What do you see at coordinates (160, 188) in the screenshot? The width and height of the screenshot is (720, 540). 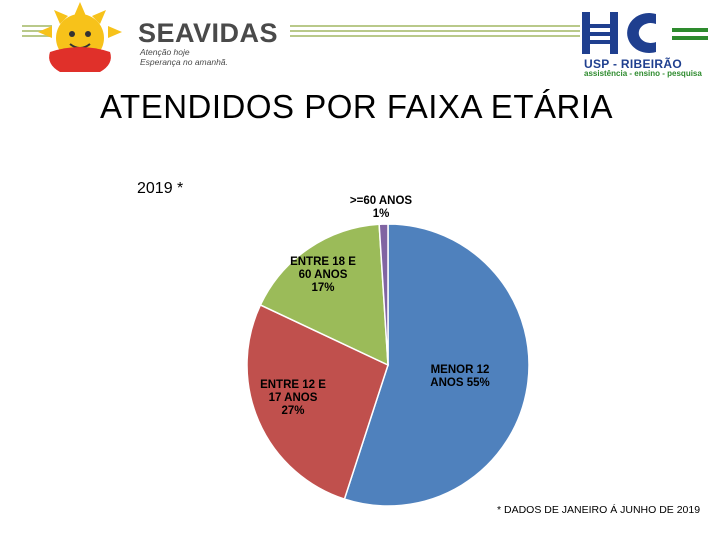 I see `chart-subtitle: 2019 *` at bounding box center [160, 188].